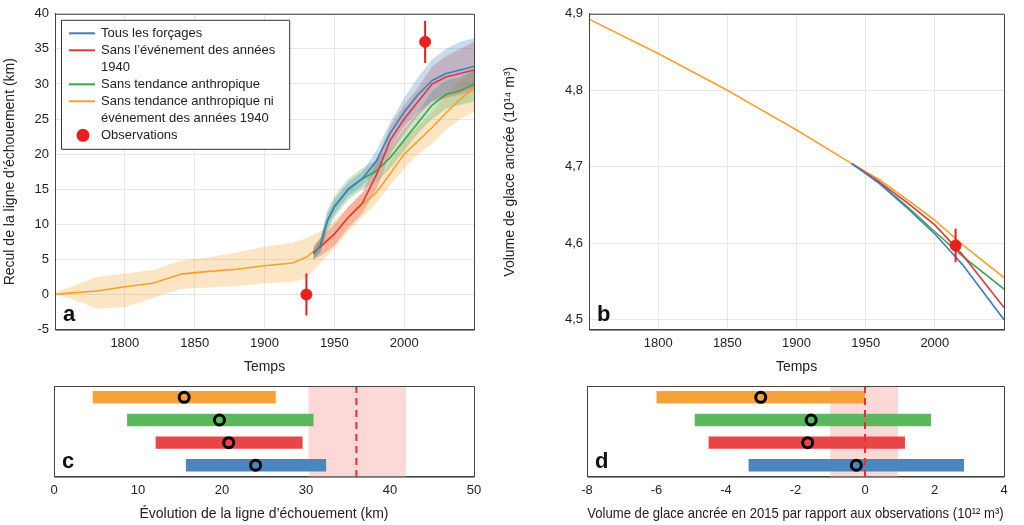 The height and width of the screenshot is (525, 1024). I want to click on y-tick-label: 4,5, so click(573, 319).